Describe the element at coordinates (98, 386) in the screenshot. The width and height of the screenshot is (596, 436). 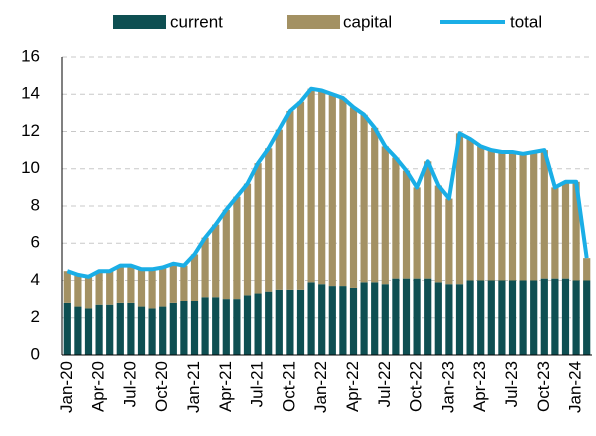
I see `x-tick-label: Apr-20` at that location.